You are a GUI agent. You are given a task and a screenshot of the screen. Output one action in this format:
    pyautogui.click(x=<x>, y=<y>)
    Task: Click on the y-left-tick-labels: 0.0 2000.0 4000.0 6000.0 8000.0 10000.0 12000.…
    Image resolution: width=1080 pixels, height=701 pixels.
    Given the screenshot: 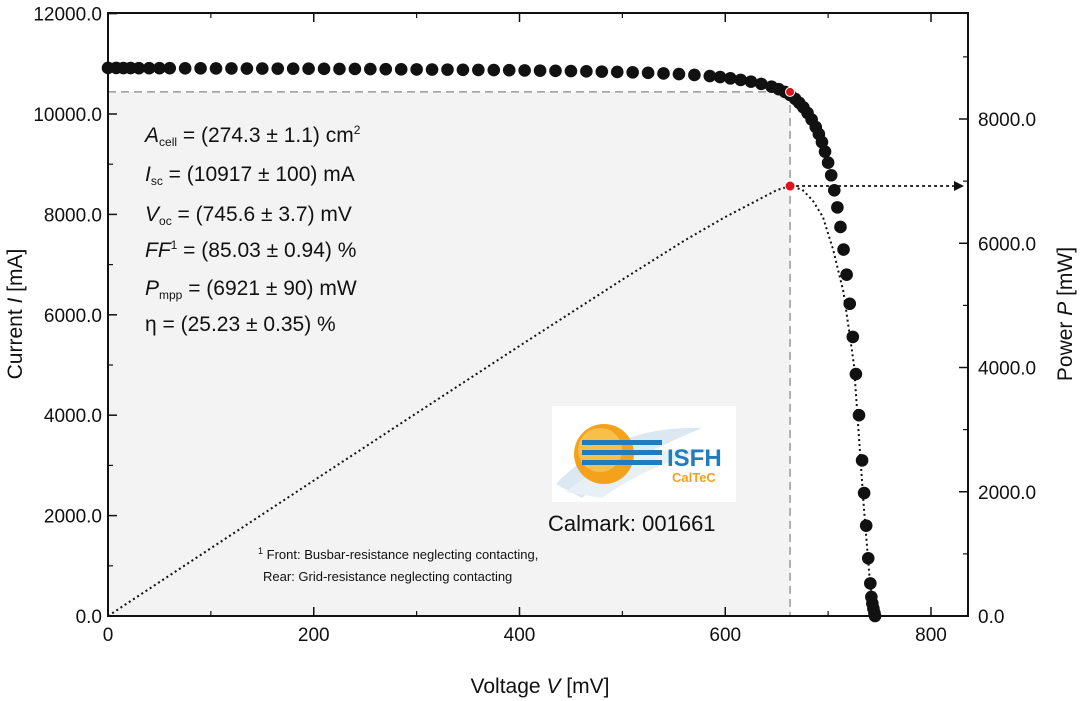 What is the action you would take?
    pyautogui.click(x=67, y=316)
    